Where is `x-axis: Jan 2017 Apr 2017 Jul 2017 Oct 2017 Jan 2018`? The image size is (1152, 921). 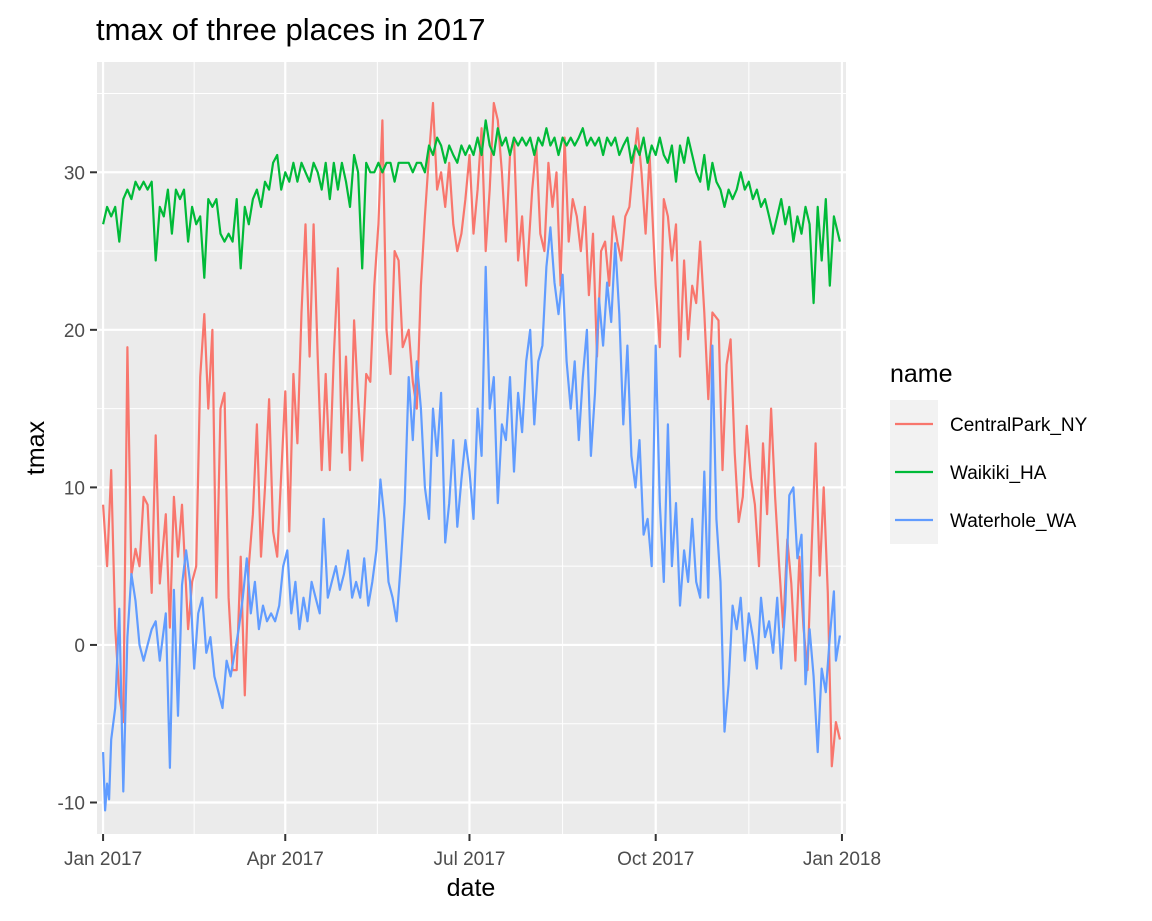 x-axis: Jan 2017 Apr 2017 Jul 2017 Oct 2017 Jan 2018 is located at coordinates (472, 852).